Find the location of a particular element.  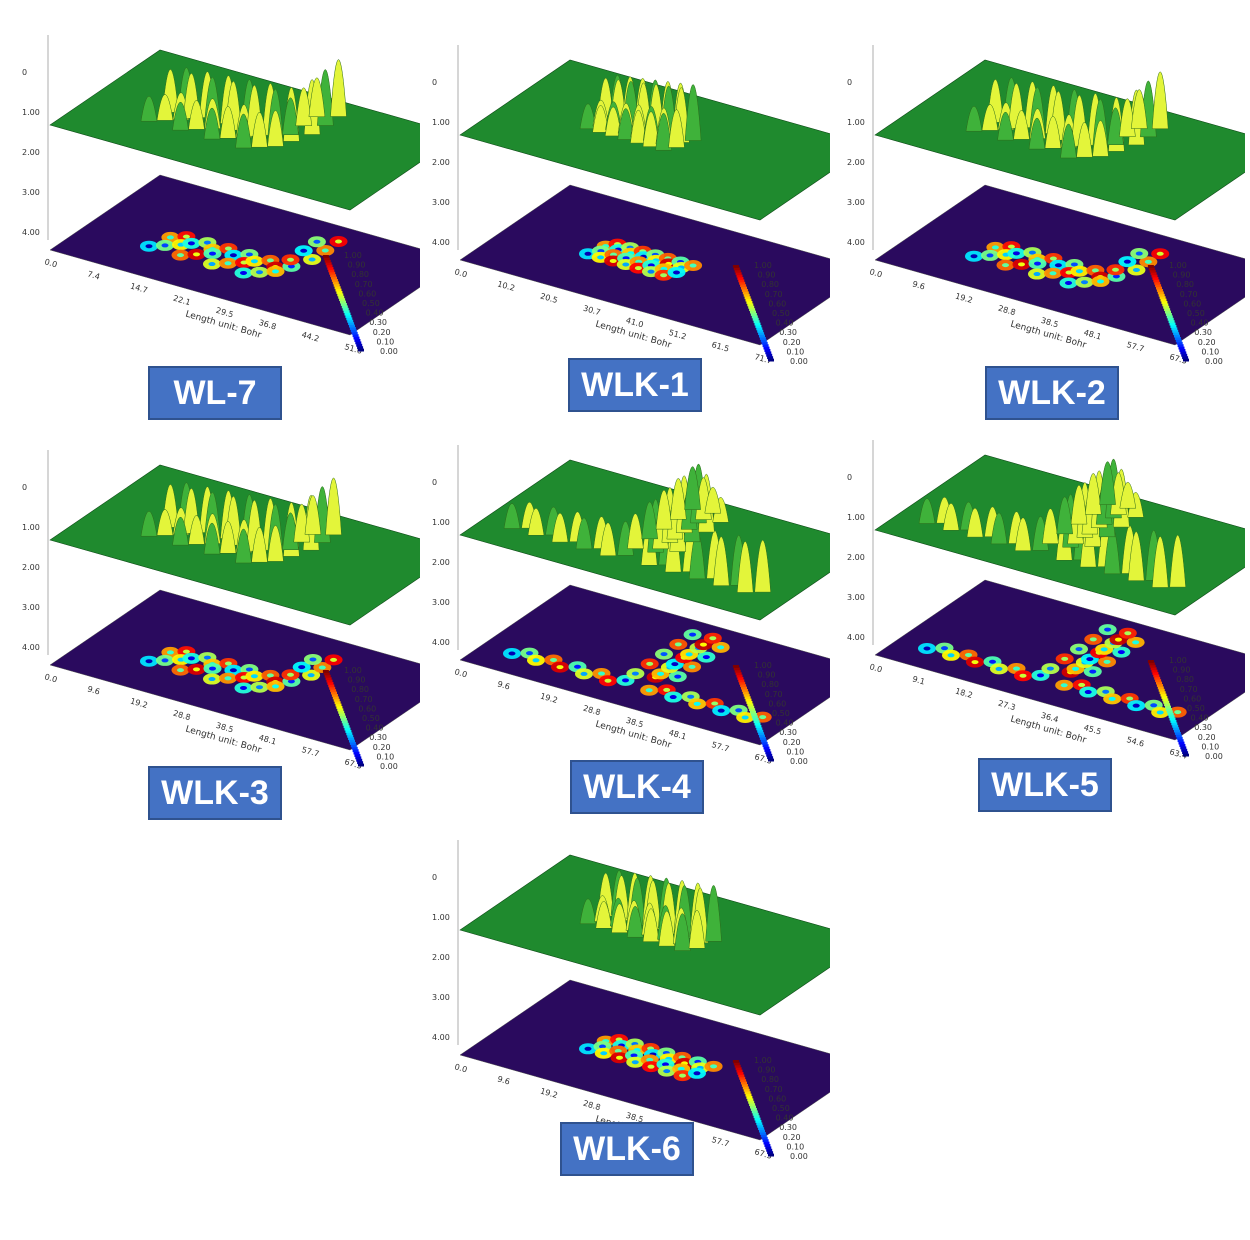

x-tick-label: 9.6 is located at coordinates (918, 285).